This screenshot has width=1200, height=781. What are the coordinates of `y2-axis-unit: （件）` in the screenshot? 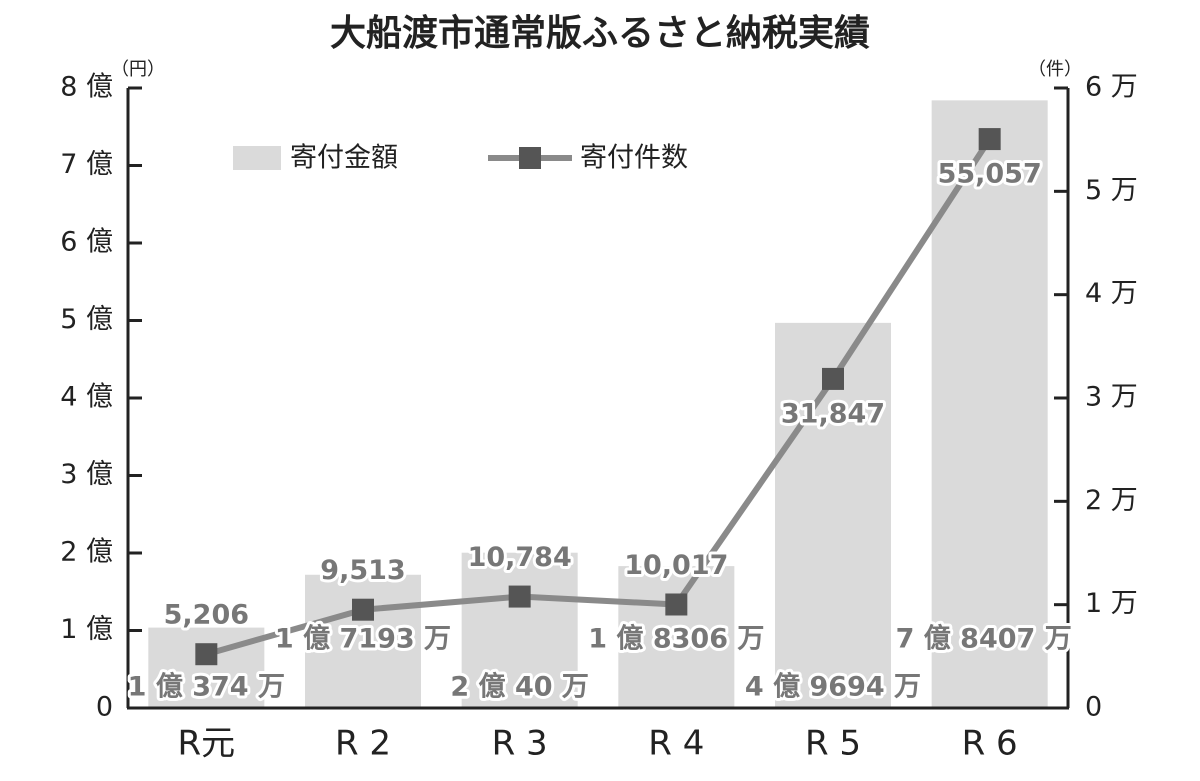 It's located at (1055, 69).